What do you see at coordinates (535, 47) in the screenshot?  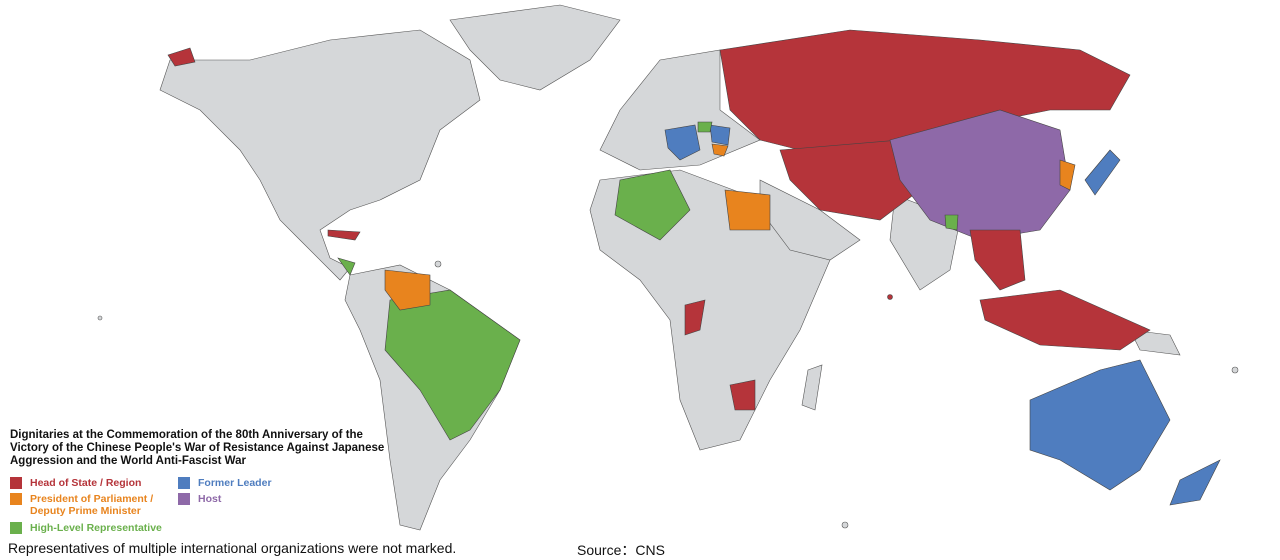 I see `greenland` at bounding box center [535, 47].